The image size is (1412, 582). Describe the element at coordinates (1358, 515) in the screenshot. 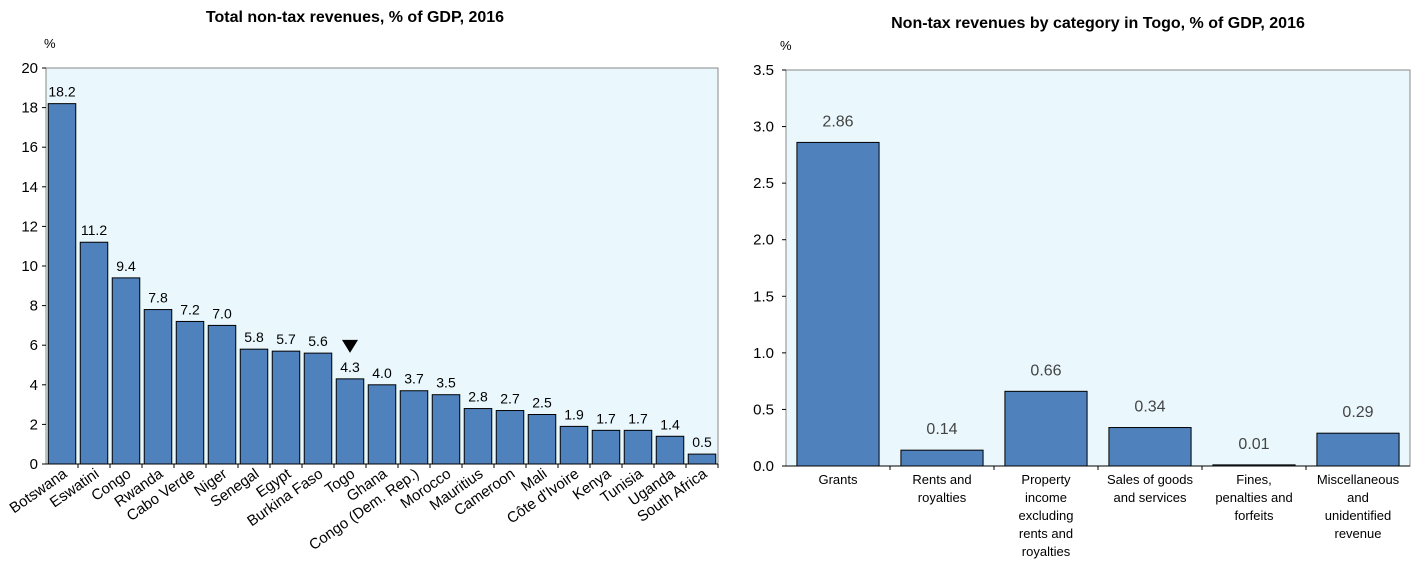

I see `right-x-category-line: unidentified` at that location.